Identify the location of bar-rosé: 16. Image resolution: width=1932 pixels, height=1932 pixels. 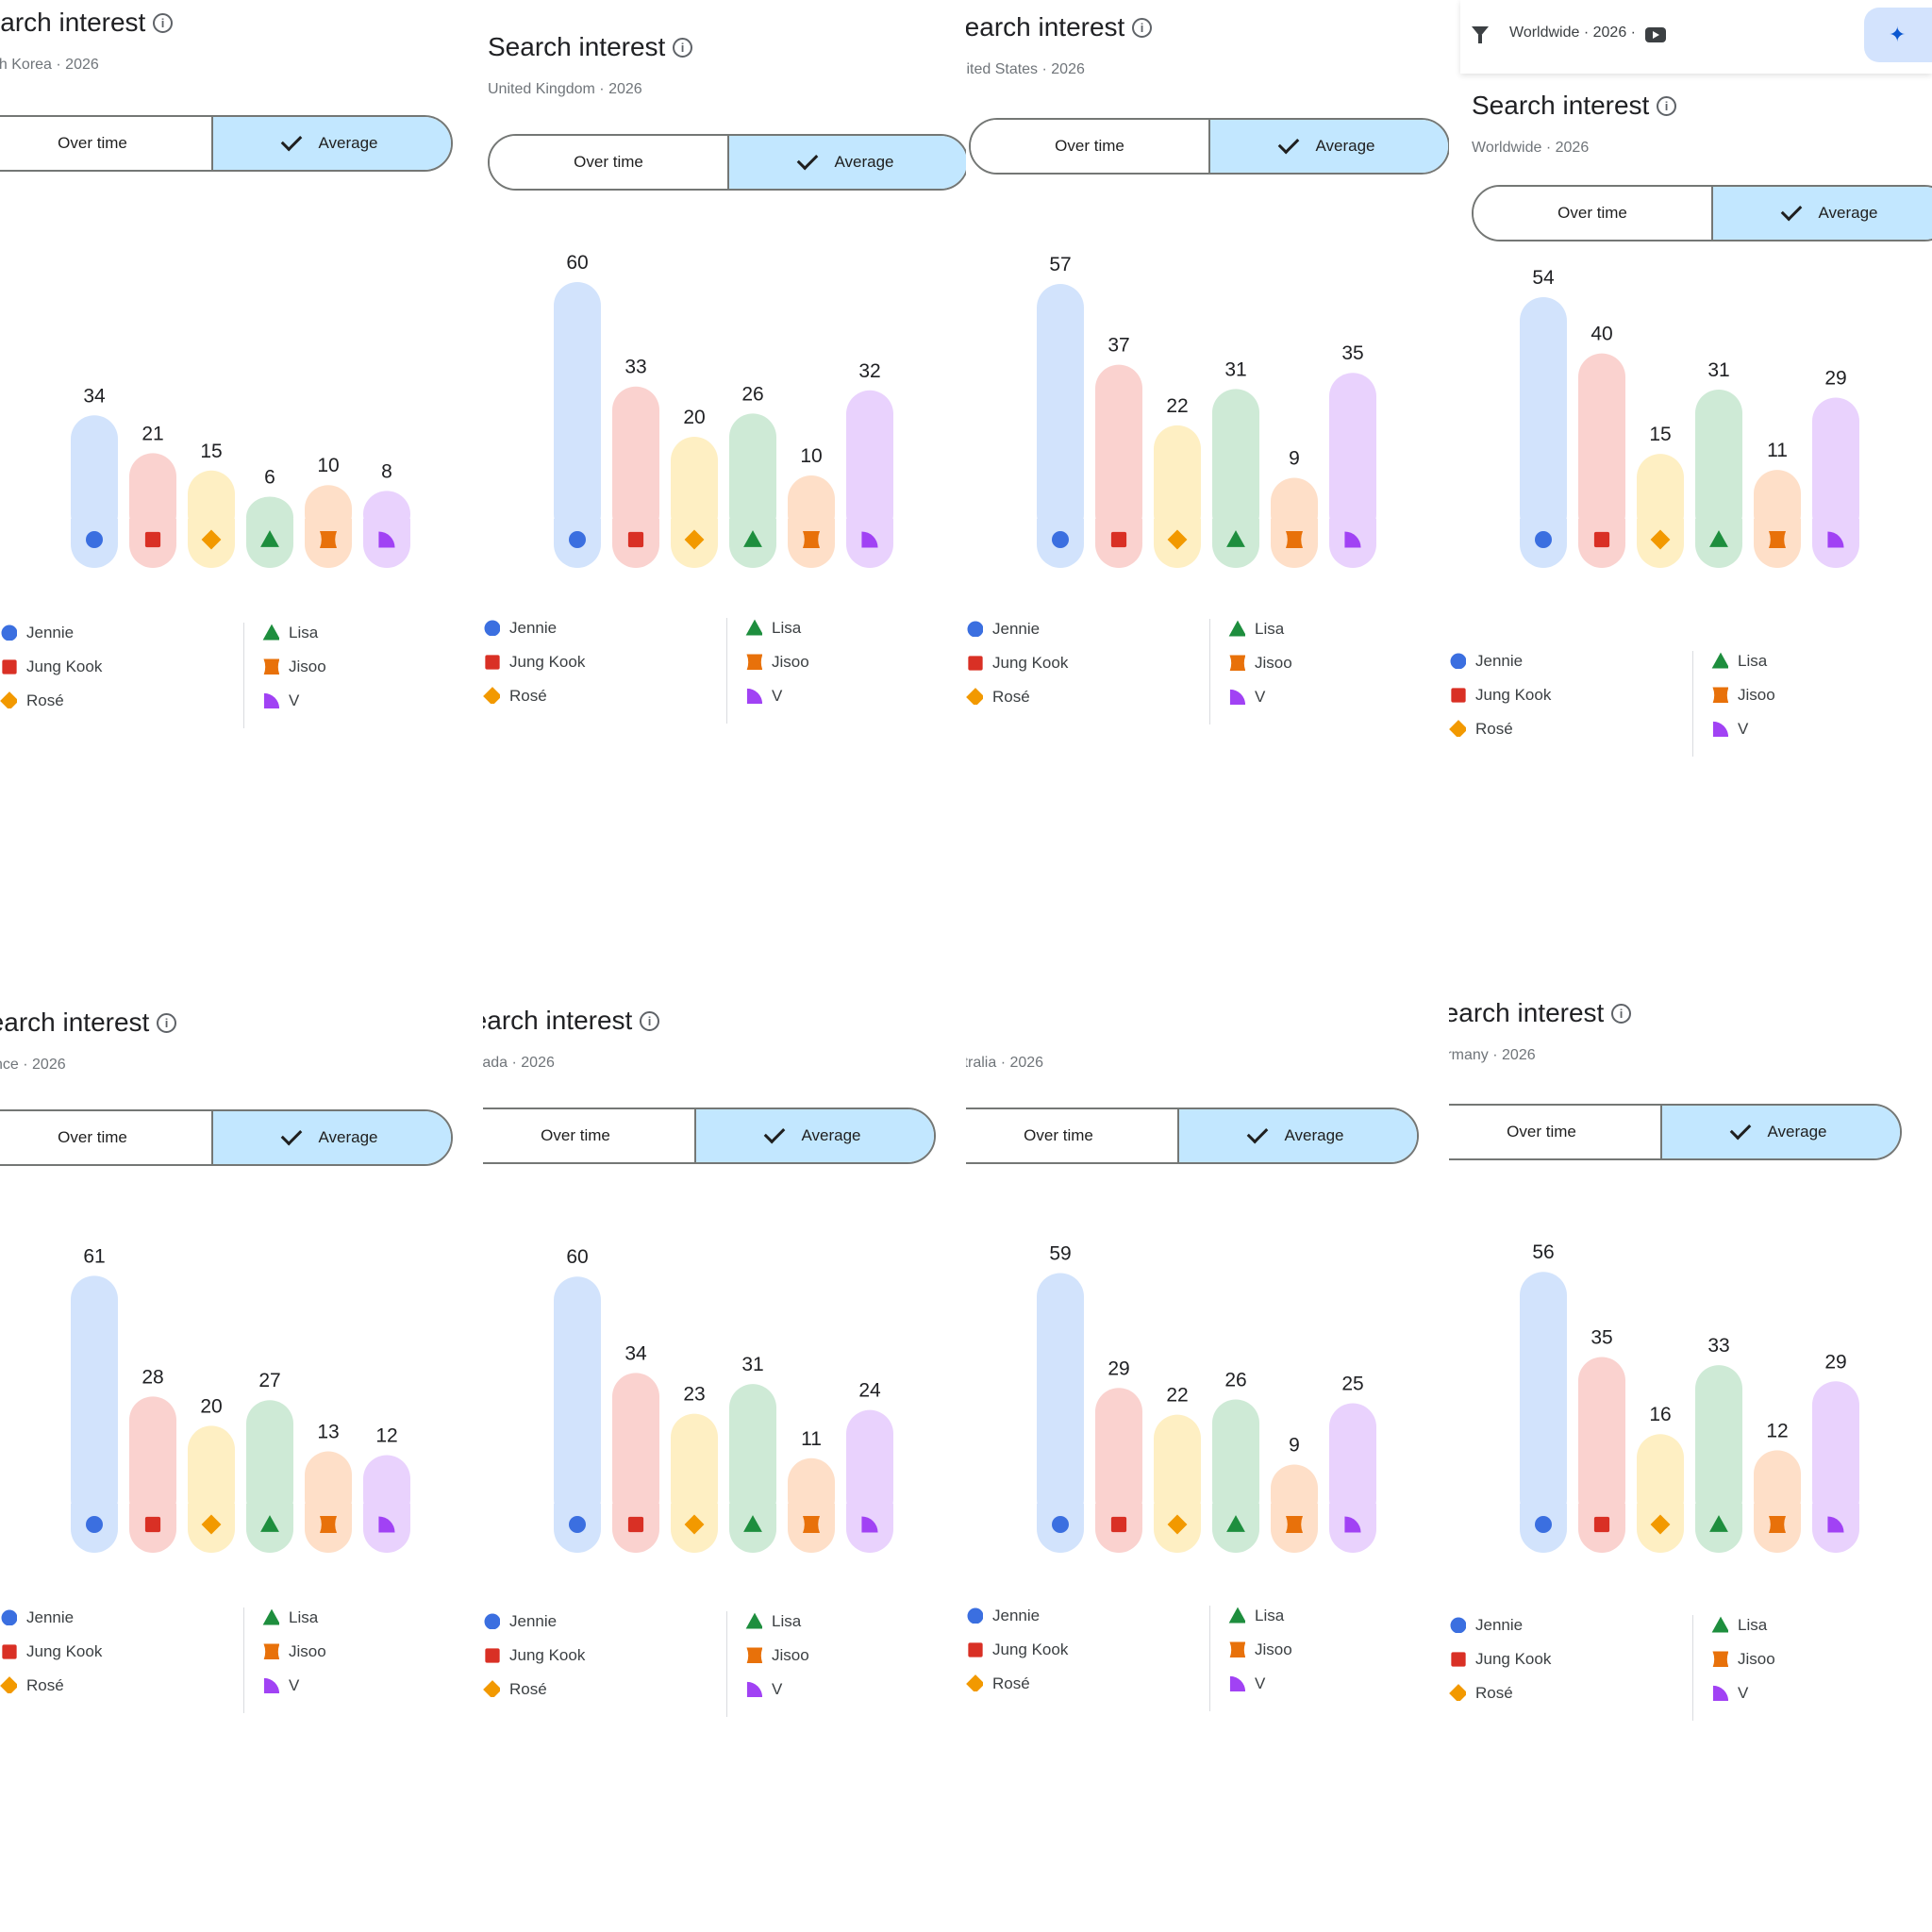
(1660, 1478).